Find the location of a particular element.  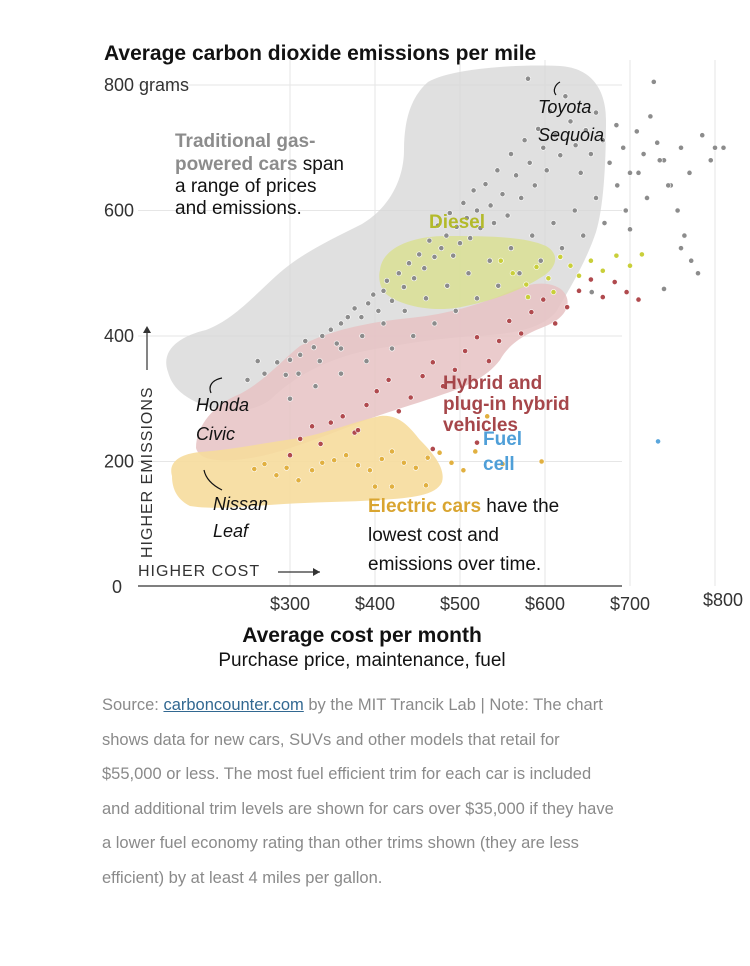

x-tick-label: $500 is located at coordinates (460, 604).